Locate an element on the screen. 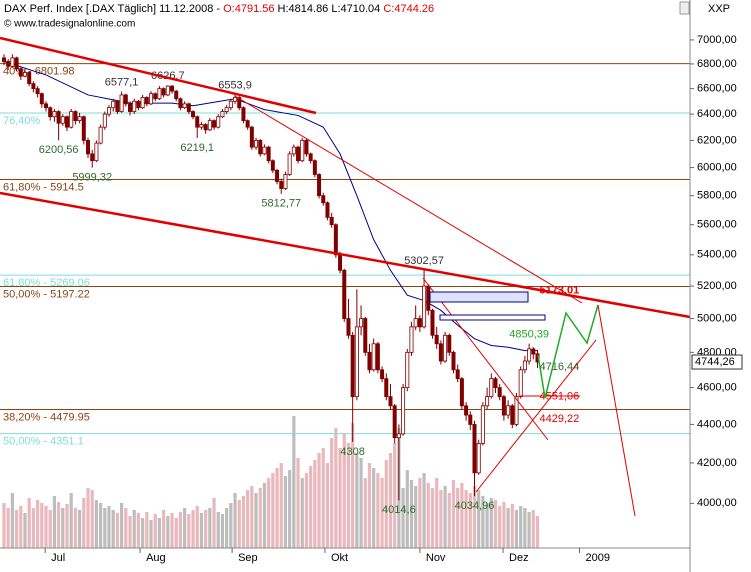 The image size is (751, 572). header-open: O:4791.56 is located at coordinates (248, 9).